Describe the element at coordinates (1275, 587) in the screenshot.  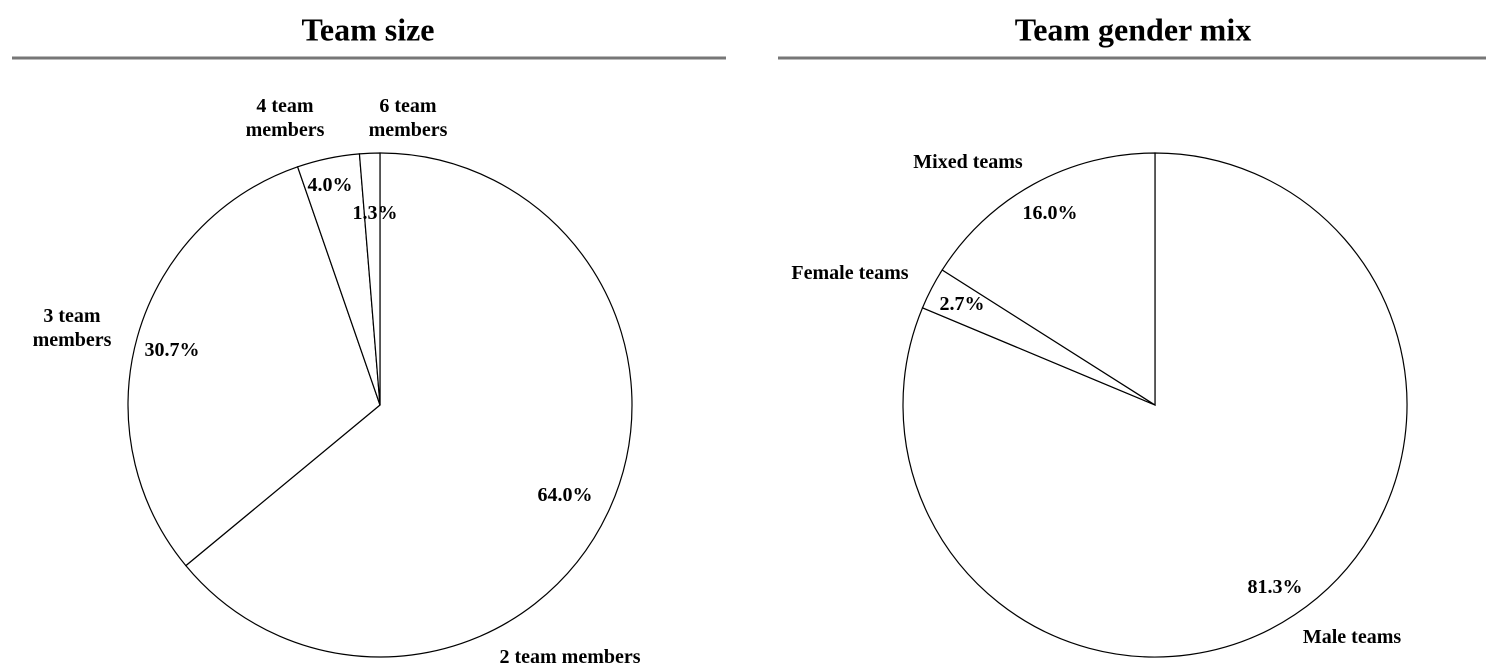
I see `value-label: 81.3%` at that location.